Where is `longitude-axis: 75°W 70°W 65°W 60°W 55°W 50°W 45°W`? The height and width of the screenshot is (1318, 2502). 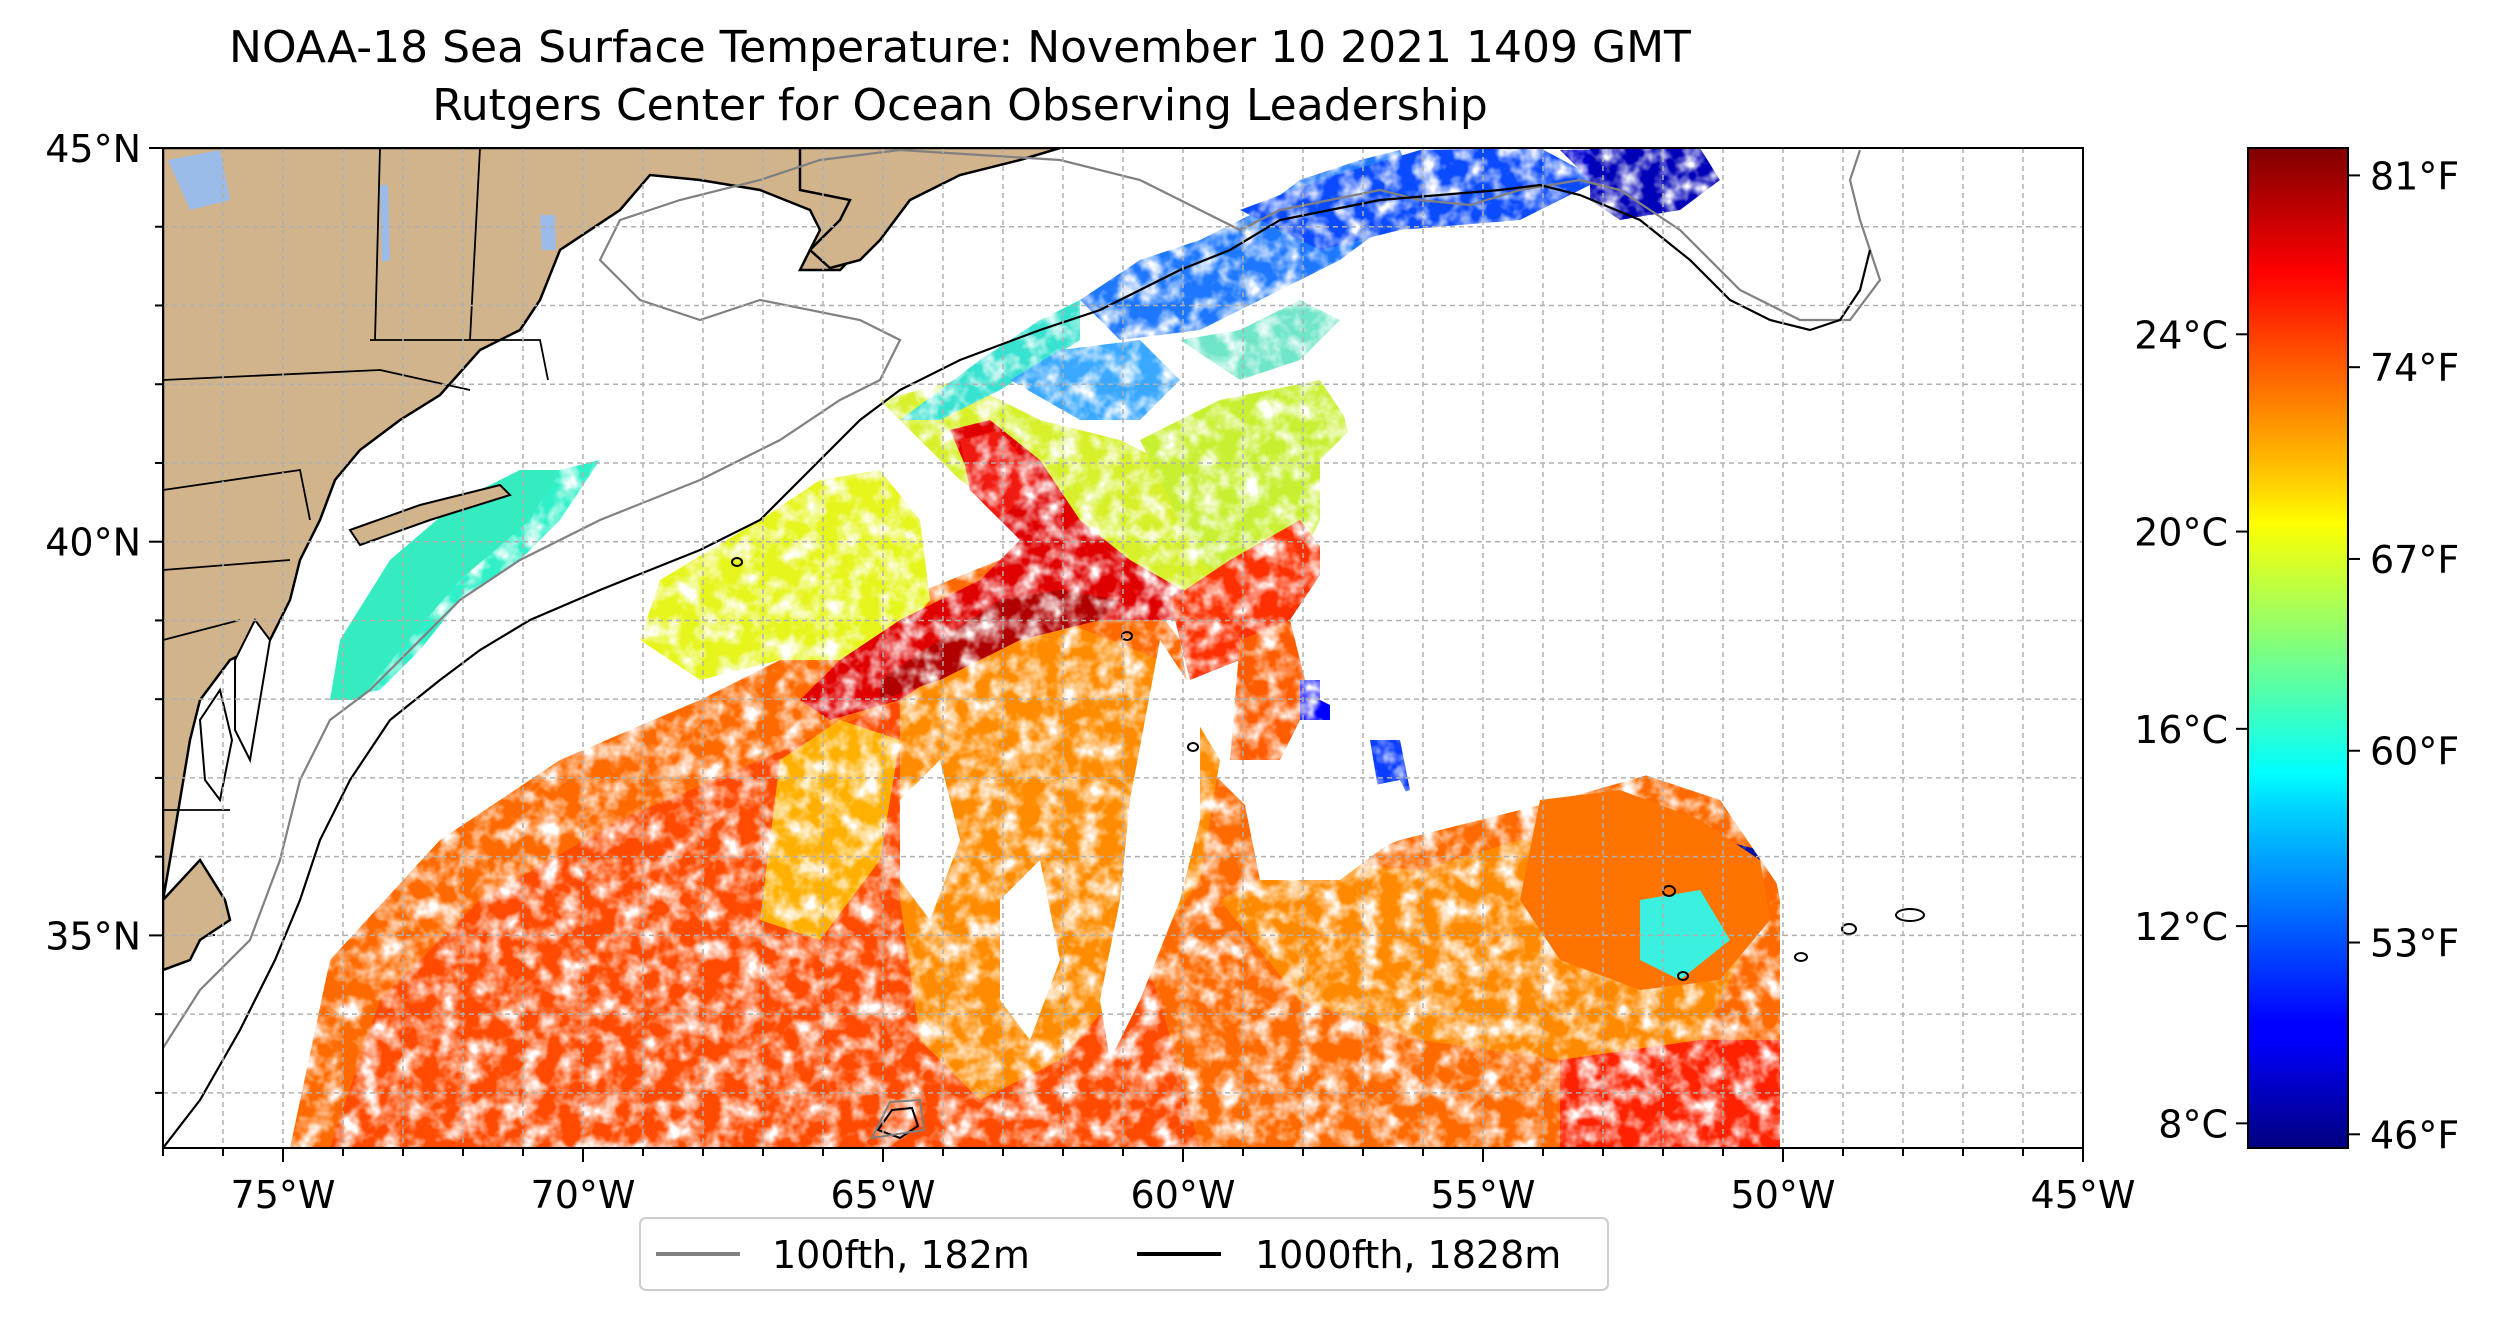 longitude-axis: 75°W 70°W 65°W 60°W 55°W 50°W 45°W is located at coordinates (1149, 1182).